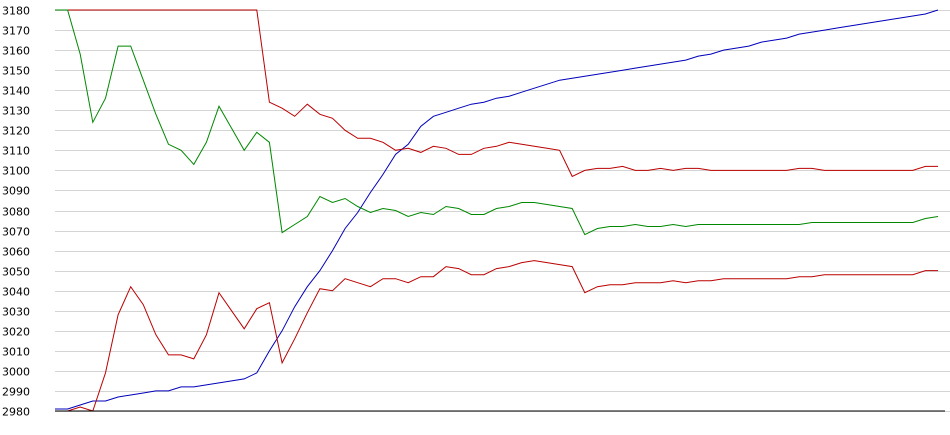 This screenshot has width=950, height=435. What do you see at coordinates (16, 51) in the screenshot?
I see `y-tick-label: 3160` at bounding box center [16, 51].